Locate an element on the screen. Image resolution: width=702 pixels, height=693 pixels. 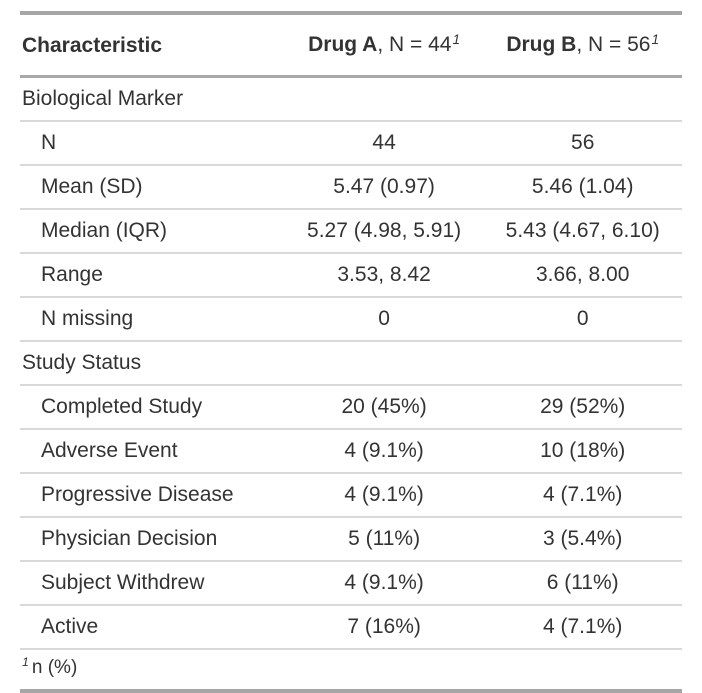
drug-a-n: , N = 44 is located at coordinates (414, 44).